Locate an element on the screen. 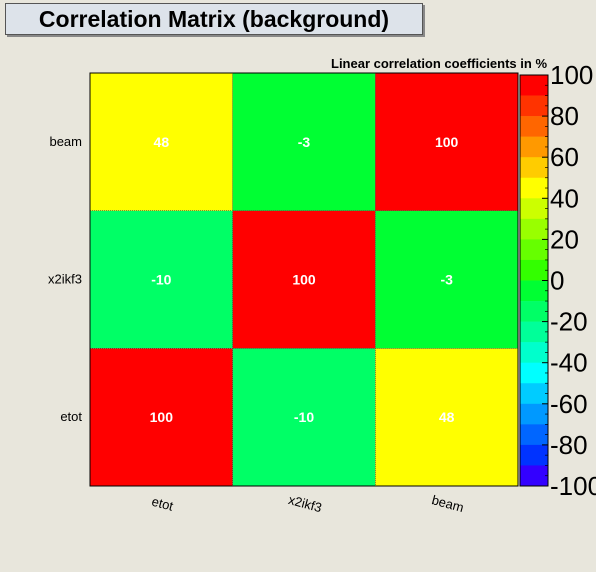  colorbar-tick-label: -80 is located at coordinates (569, 445).